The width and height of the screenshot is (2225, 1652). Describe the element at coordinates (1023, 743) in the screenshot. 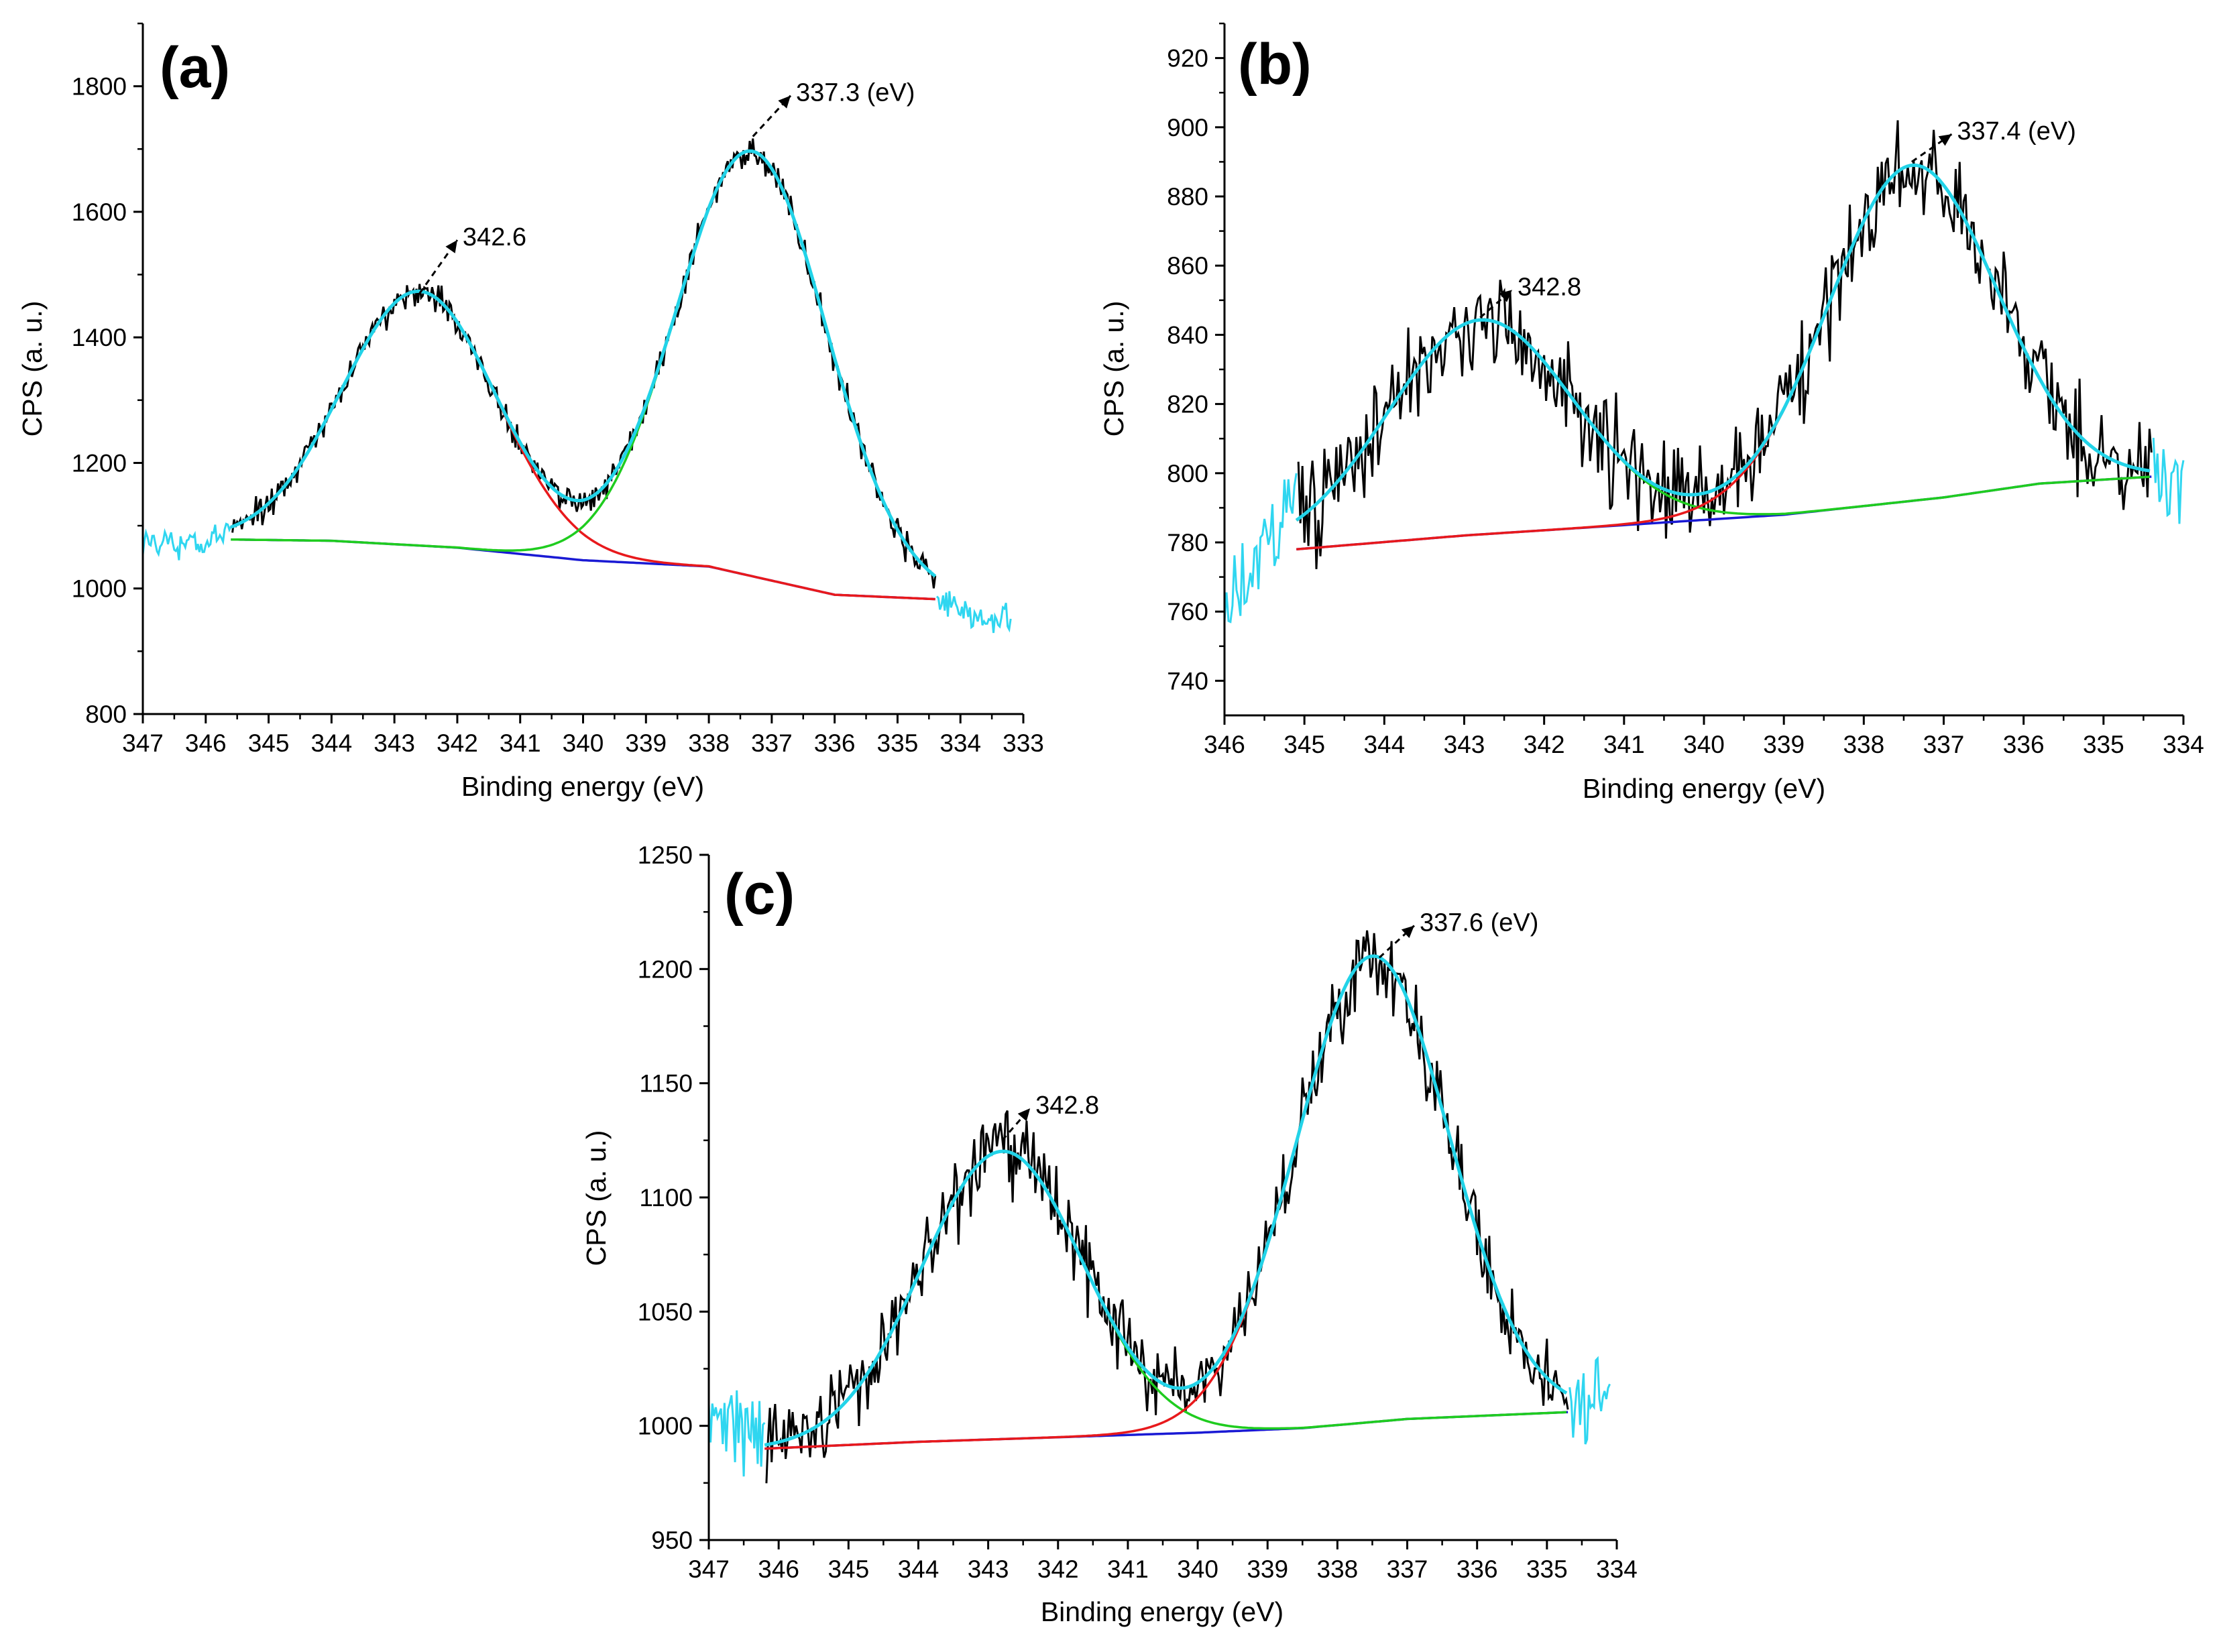

I see `x-tick-label: 333` at that location.